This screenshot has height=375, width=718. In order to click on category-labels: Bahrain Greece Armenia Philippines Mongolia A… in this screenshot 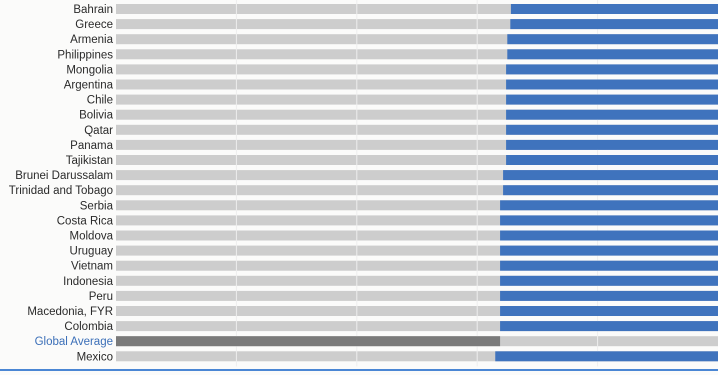, I will do `click(61, 183)`.